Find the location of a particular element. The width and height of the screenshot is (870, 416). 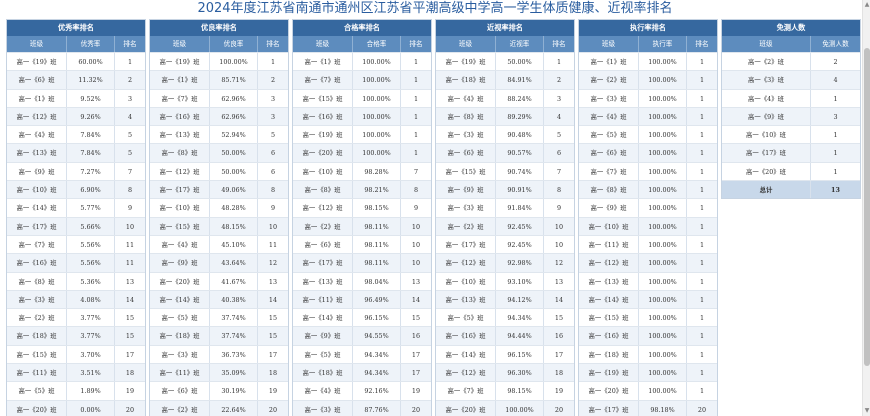

table-cell: 90.48% is located at coordinates (520, 135).